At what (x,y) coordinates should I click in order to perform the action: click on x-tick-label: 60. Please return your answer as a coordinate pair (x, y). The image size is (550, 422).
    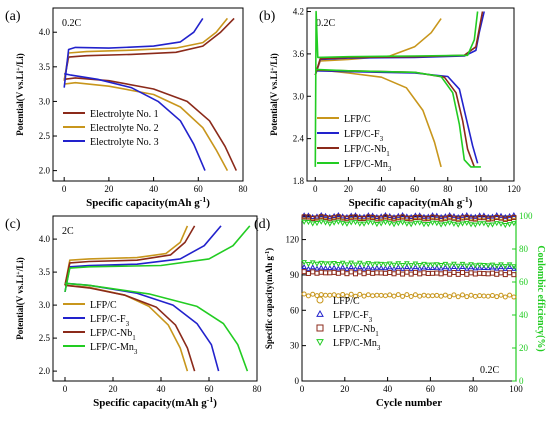
    Looking at the image, I should click on (199, 189).